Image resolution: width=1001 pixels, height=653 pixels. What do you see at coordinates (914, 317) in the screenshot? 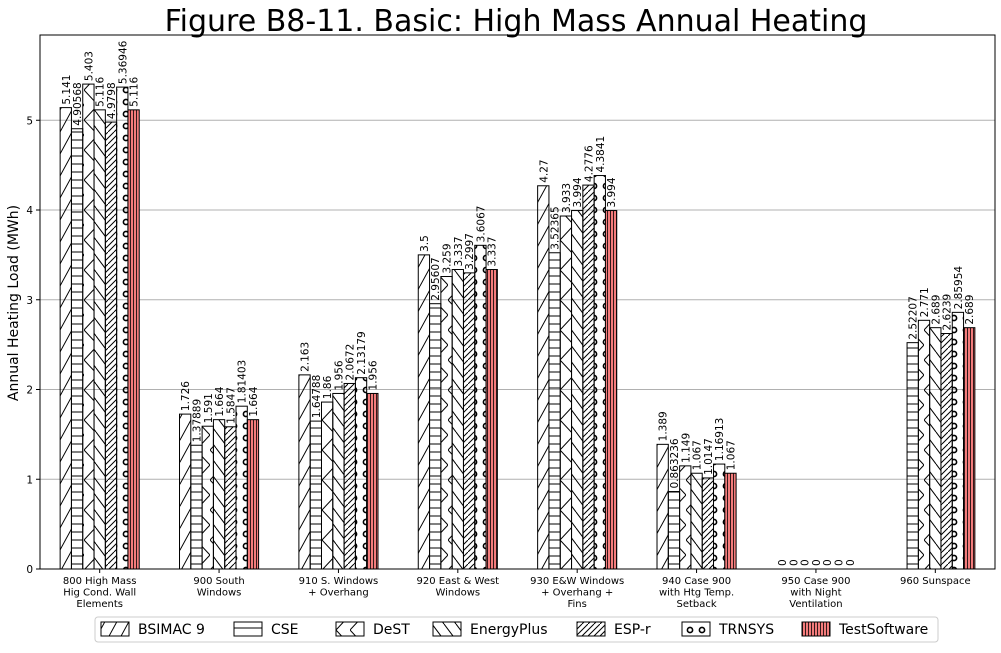
I see `value-label-1-7: 2.52207` at bounding box center [914, 317].